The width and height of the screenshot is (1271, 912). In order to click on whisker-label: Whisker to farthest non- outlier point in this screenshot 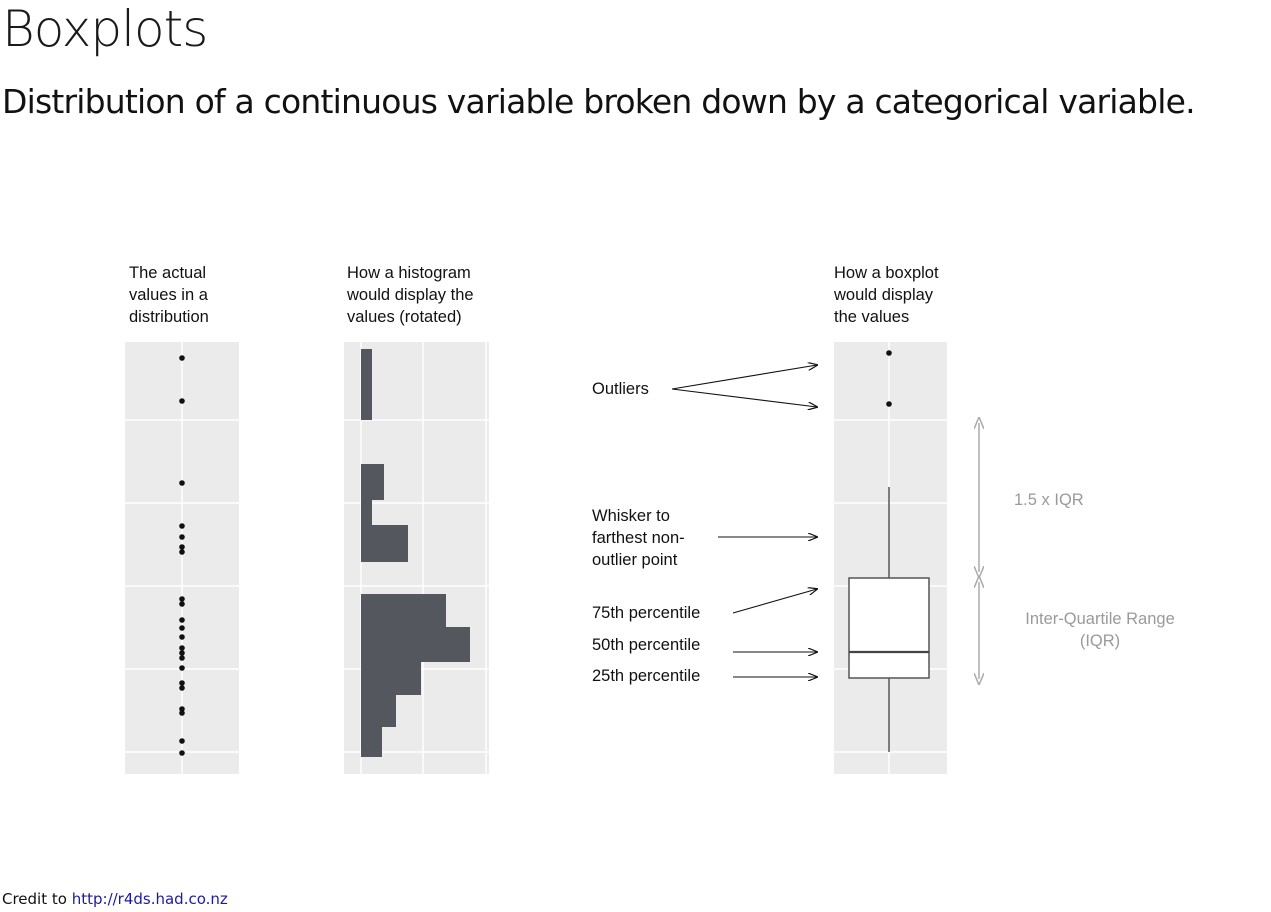, I will do `click(638, 538)`.